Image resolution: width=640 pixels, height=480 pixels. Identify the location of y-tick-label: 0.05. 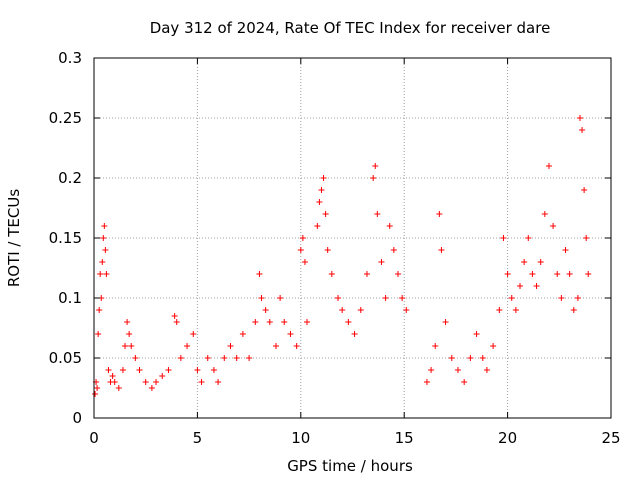
(65, 358).